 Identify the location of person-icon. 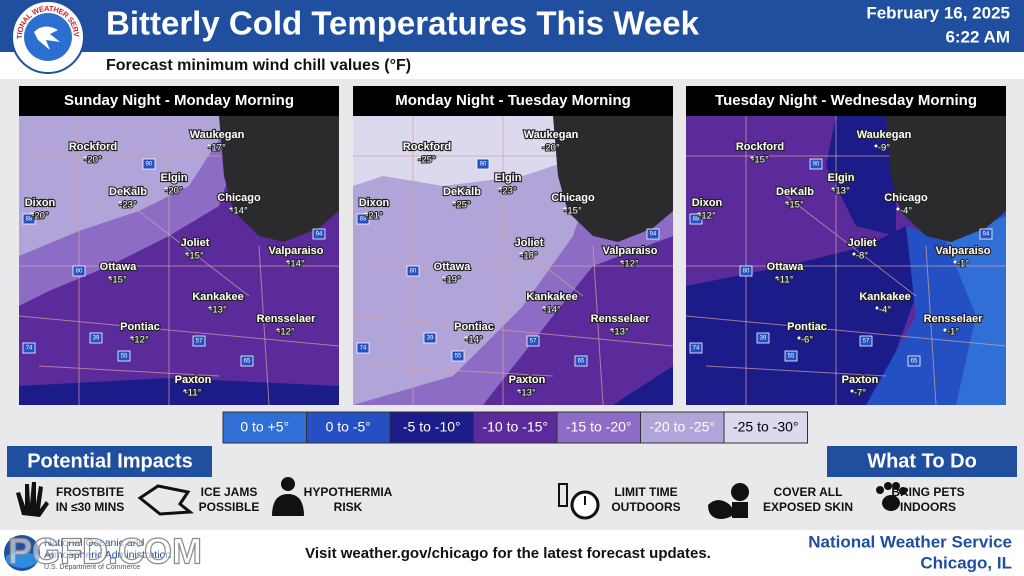
(288, 484).